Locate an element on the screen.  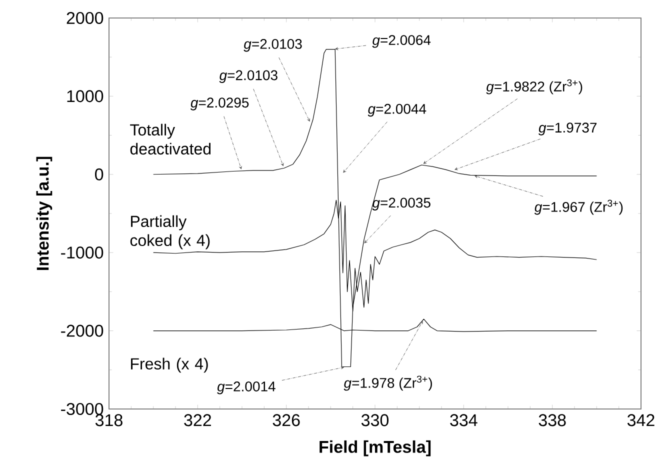
annotation: g=1.978 (Zr$^{3+}$) is located at coordinates (388, 383).